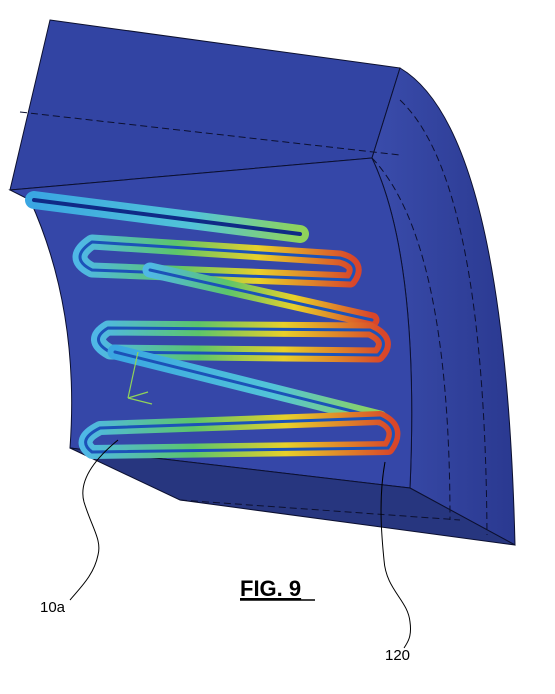 The image size is (555, 694). What do you see at coordinates (241, 341) in the screenshot?
I see `channel-loop-2-inner` at bounding box center [241, 341].